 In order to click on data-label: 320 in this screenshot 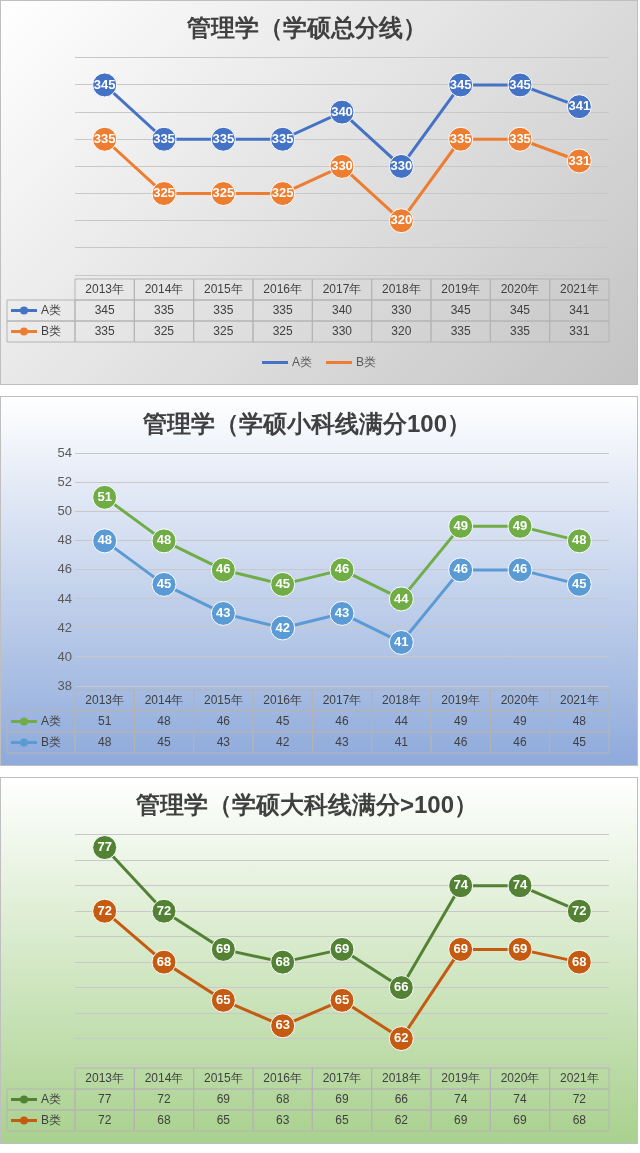, I will do `click(401, 330)`.